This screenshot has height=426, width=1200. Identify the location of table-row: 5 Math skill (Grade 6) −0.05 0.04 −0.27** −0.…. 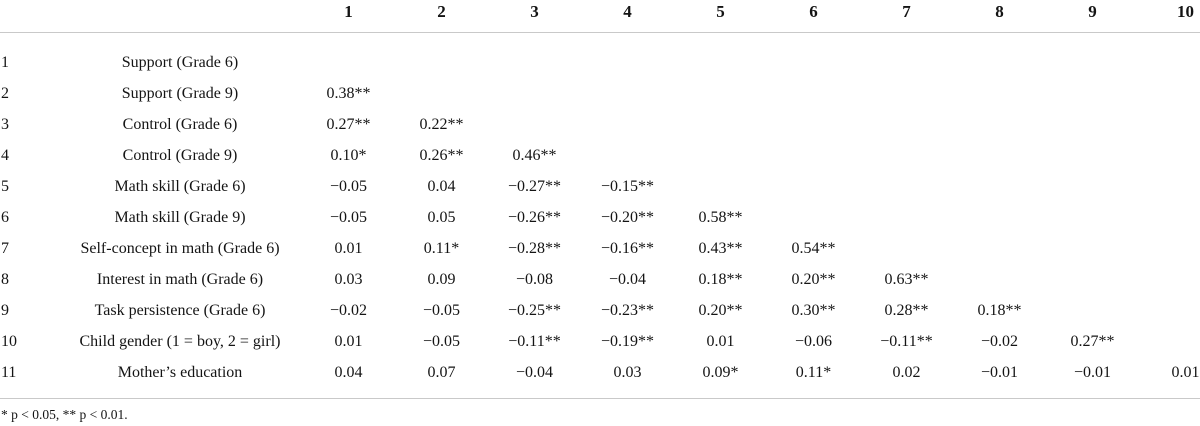
(600, 186).